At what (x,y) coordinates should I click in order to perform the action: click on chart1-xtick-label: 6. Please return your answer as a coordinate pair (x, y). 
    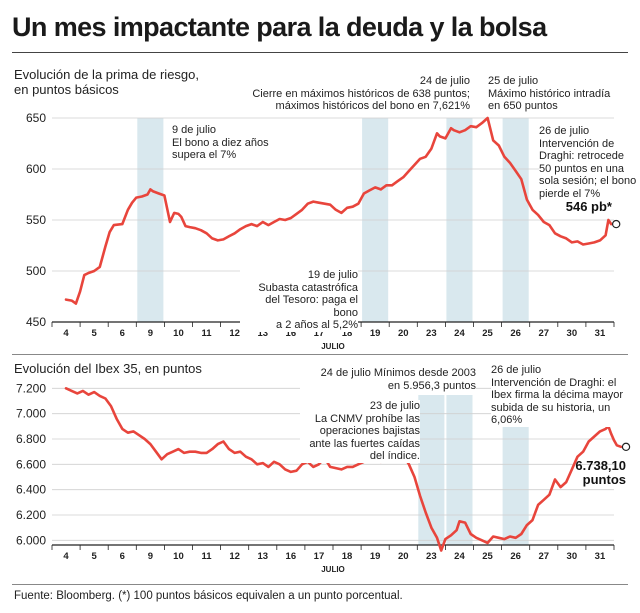
    Looking at the image, I should click on (122, 333).